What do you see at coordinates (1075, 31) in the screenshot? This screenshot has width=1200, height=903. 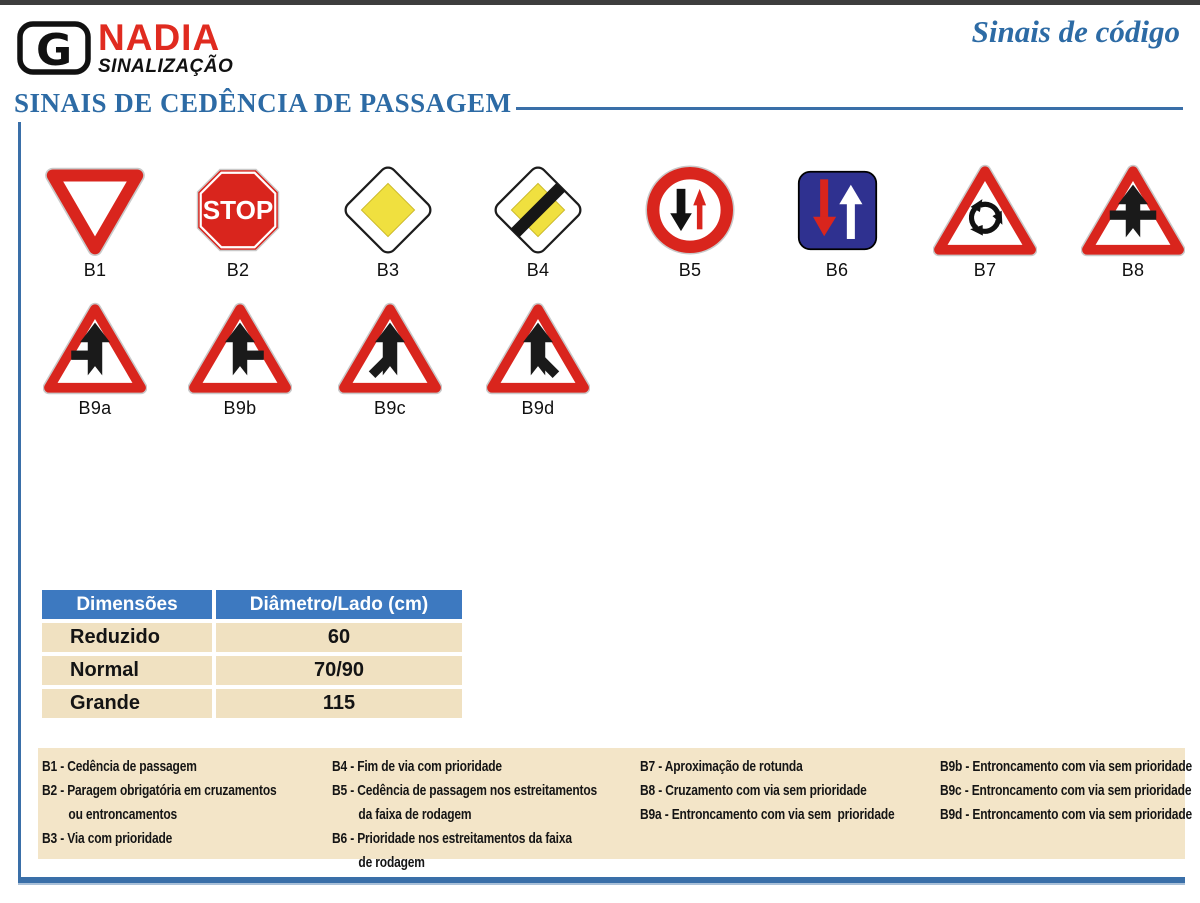 I see `corner-label: Sinais de código` at bounding box center [1075, 31].